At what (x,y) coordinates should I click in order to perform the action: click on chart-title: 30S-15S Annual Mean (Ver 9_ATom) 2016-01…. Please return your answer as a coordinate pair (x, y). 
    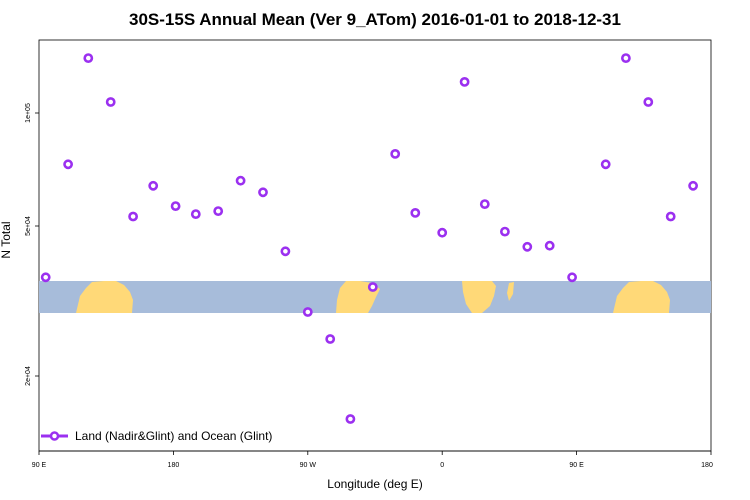
    Looking at the image, I should click on (375, 19).